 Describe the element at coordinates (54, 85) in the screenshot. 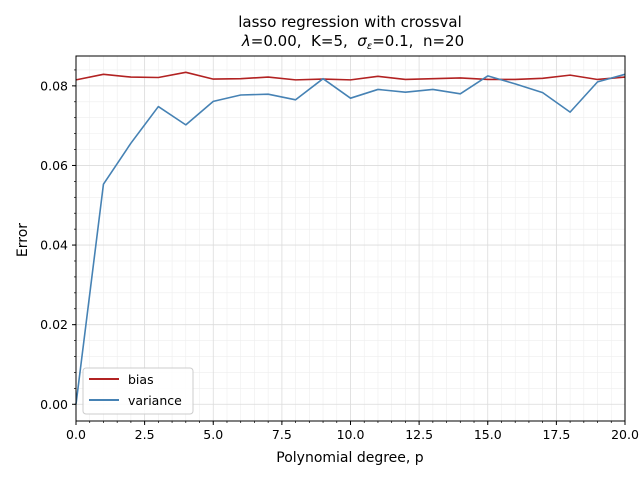

I see `y-tick-label: 0.08` at that location.